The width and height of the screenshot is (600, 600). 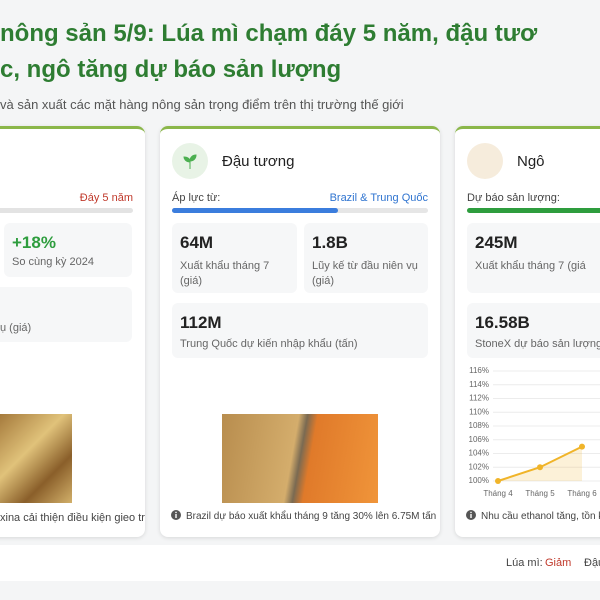 What do you see at coordinates (524, 563) in the screenshot?
I see `label: Lúa mì:` at bounding box center [524, 563].